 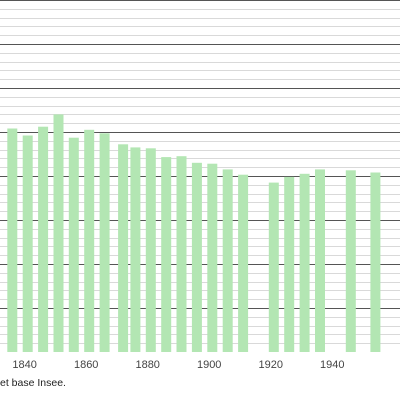 I want to click on x-tick-label-1940: 1940, so click(x=332, y=365).